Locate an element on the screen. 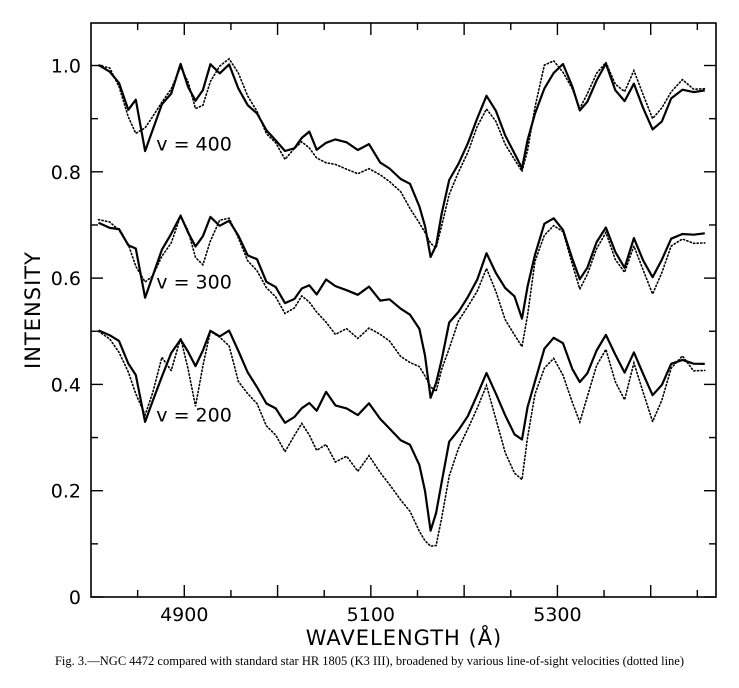 The height and width of the screenshot is (688, 739). y-tick-label: 0 is located at coordinates (75, 598).